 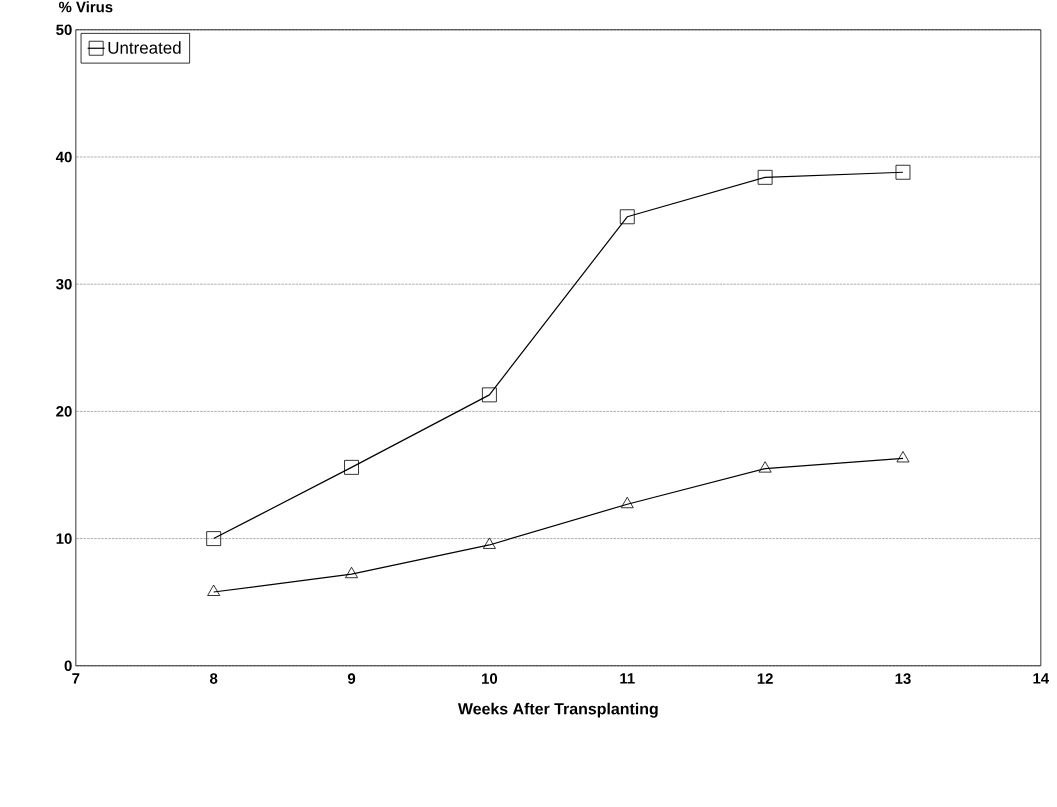 I want to click on y-tick-label: 50, so click(x=64, y=30).